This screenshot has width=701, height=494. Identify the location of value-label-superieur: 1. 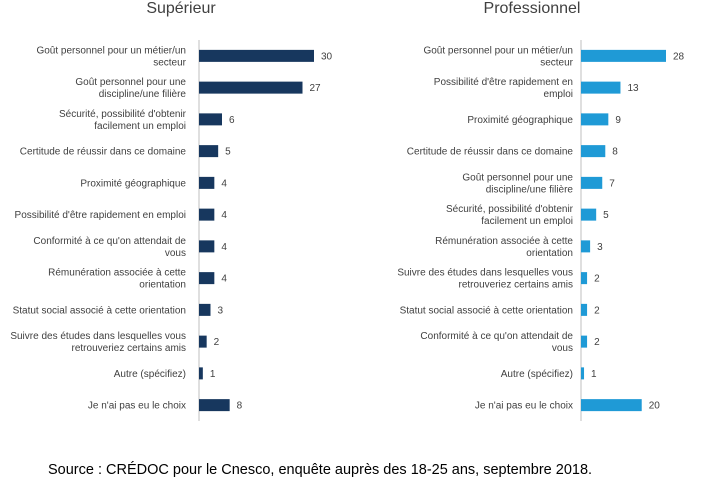
(213, 374).